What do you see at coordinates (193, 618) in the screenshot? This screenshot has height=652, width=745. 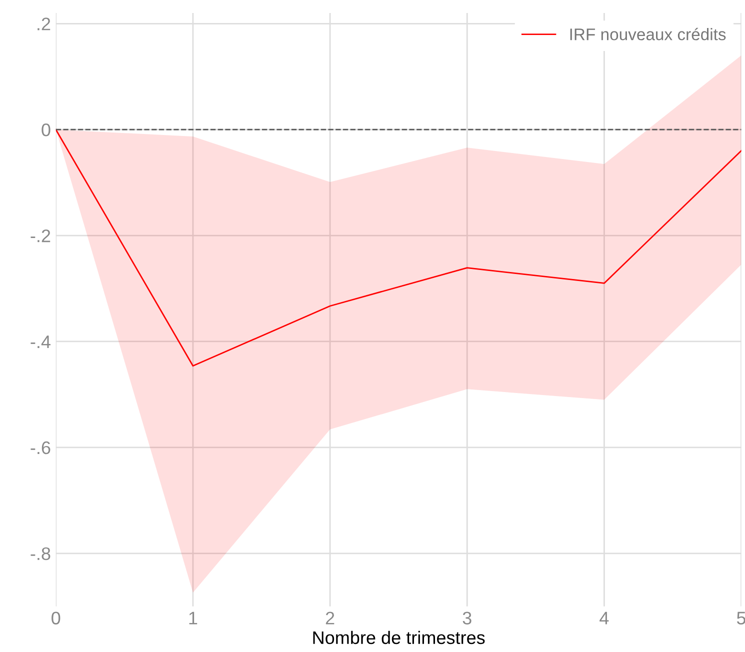 I see `x-tick-label: 1` at bounding box center [193, 618].